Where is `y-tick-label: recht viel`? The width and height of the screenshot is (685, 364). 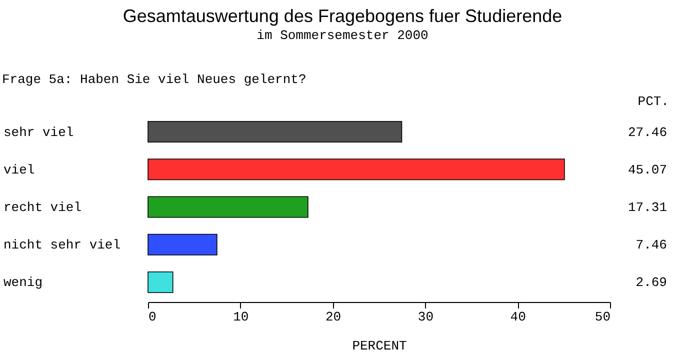 y-tick-label: recht viel is located at coordinates (43, 207).